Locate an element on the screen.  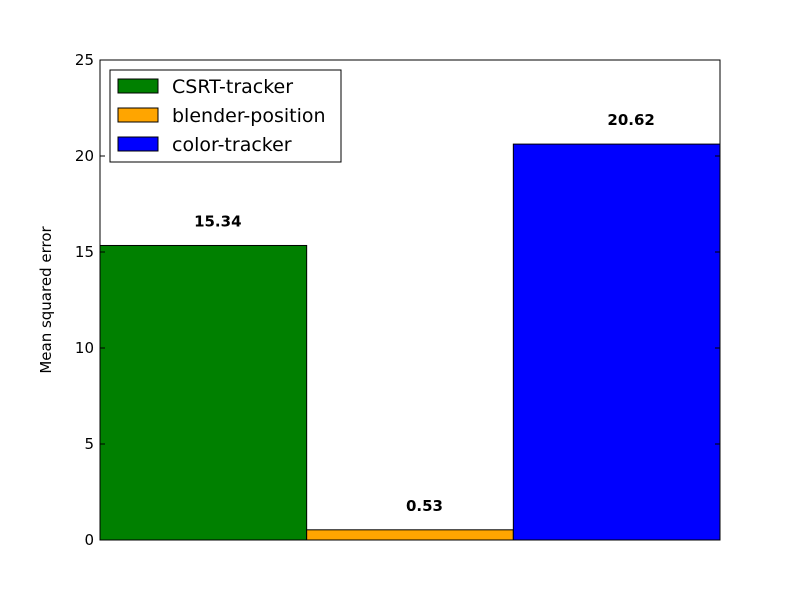
y-axis-label: Mean squared error is located at coordinates (46, 299).